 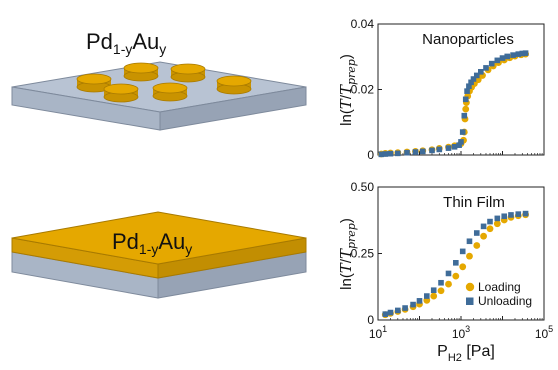 What do you see at coordinates (347, 254) in the screenshot?
I see `bottom-y-axis-label: ln(T/Tprep)` at bounding box center [347, 254].